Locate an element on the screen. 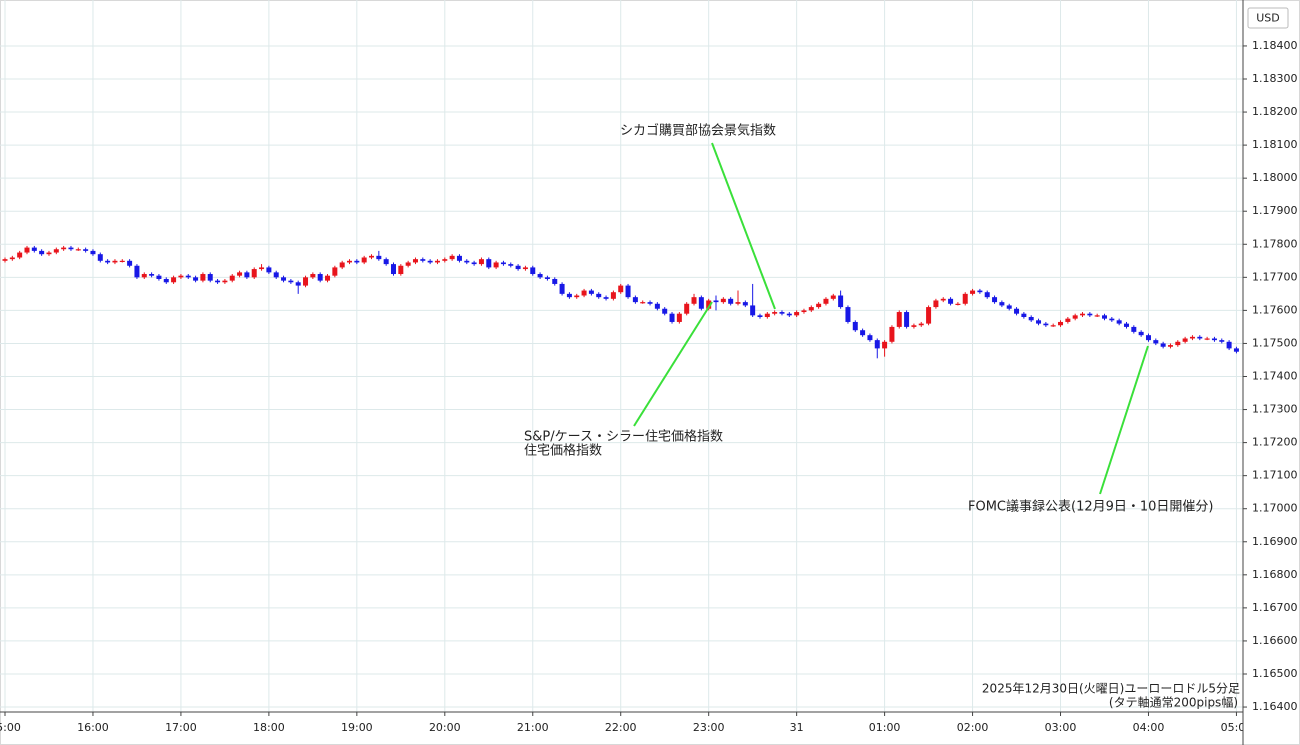 This screenshot has width=1300, height=745. x-tick-label: 20:00 is located at coordinates (445, 727).